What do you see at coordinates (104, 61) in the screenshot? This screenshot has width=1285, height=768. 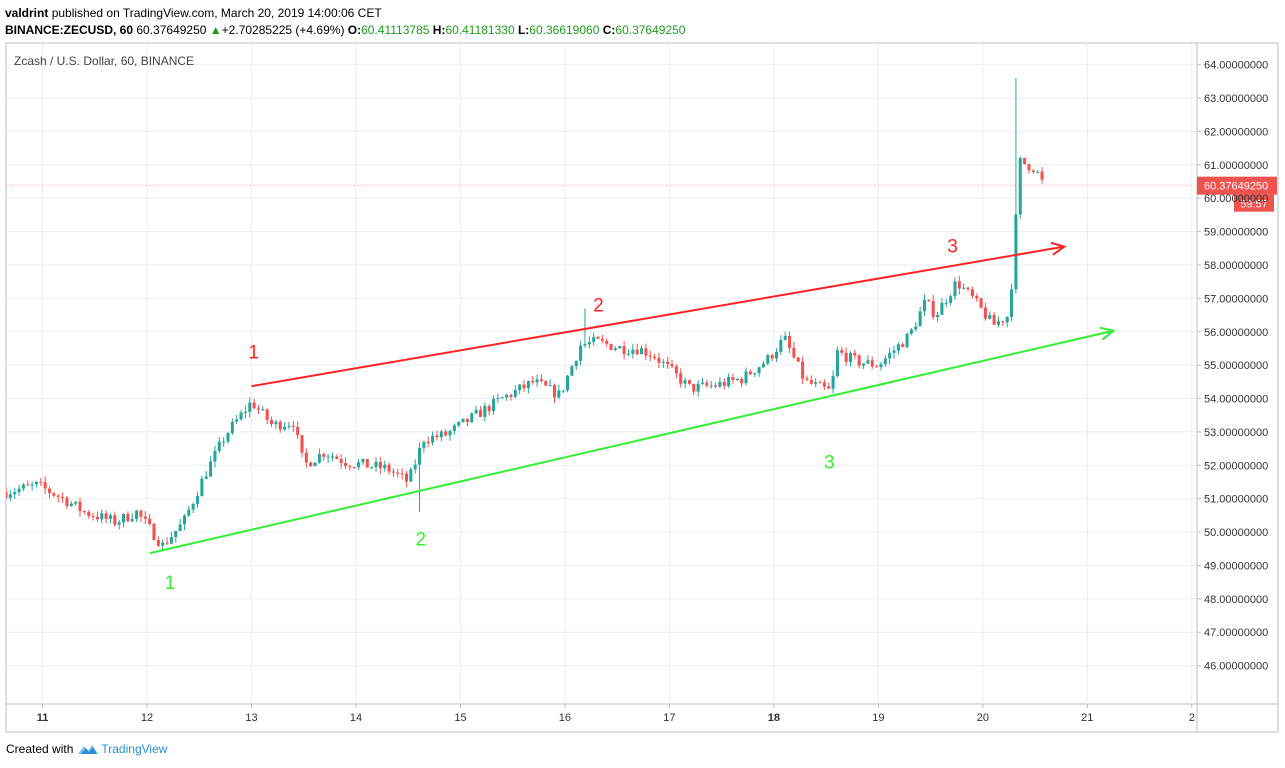 I see `chart-title: Zcash / U.S. Dollar, 60, BINANCE` at bounding box center [104, 61].